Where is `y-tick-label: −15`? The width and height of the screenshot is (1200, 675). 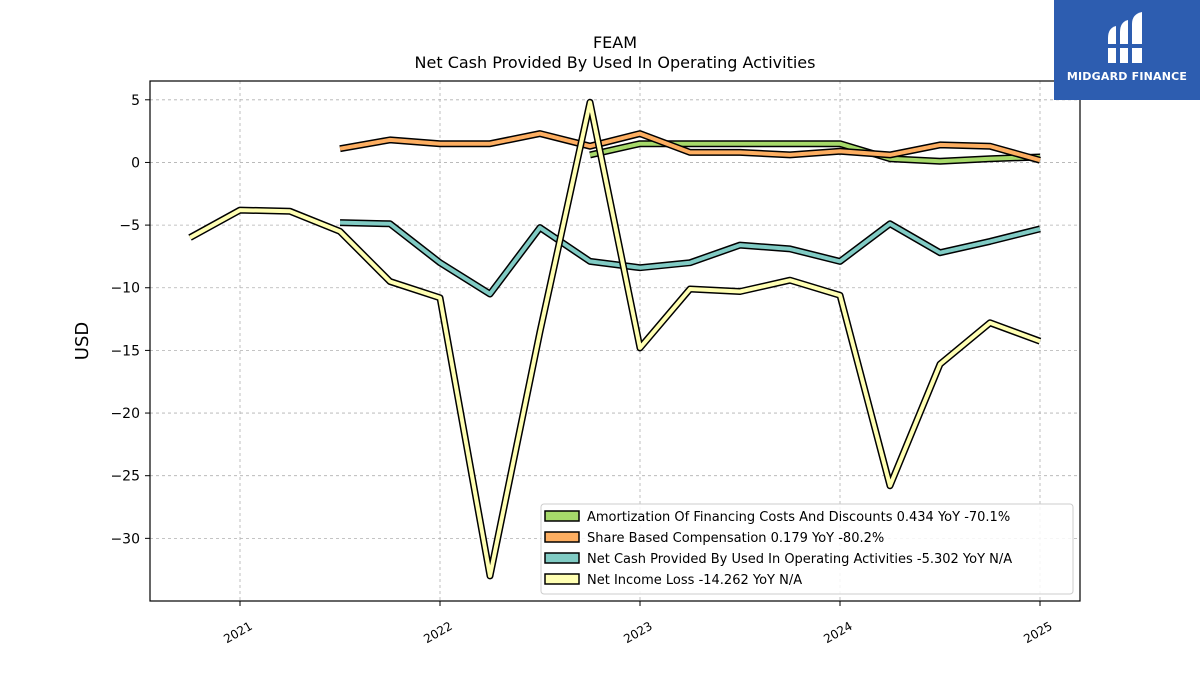 y-tick-label: −15 is located at coordinates (125, 351).